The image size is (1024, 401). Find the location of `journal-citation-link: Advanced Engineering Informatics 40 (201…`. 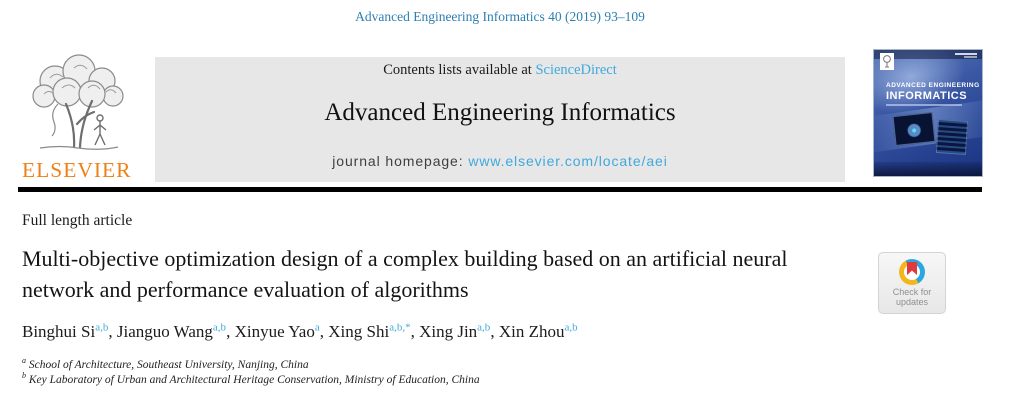

journal-citation-link: Advanced Engineering Informatics 40 (201… is located at coordinates (500, 16).